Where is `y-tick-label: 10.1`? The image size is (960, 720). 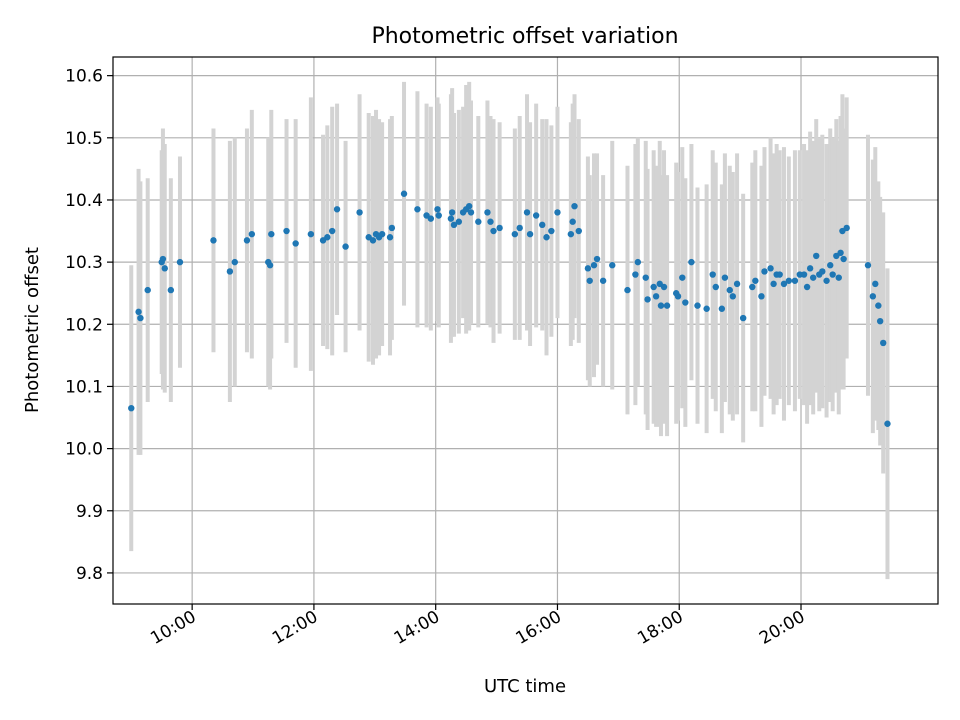
y-tick-label: 10.1 is located at coordinates (84, 387).